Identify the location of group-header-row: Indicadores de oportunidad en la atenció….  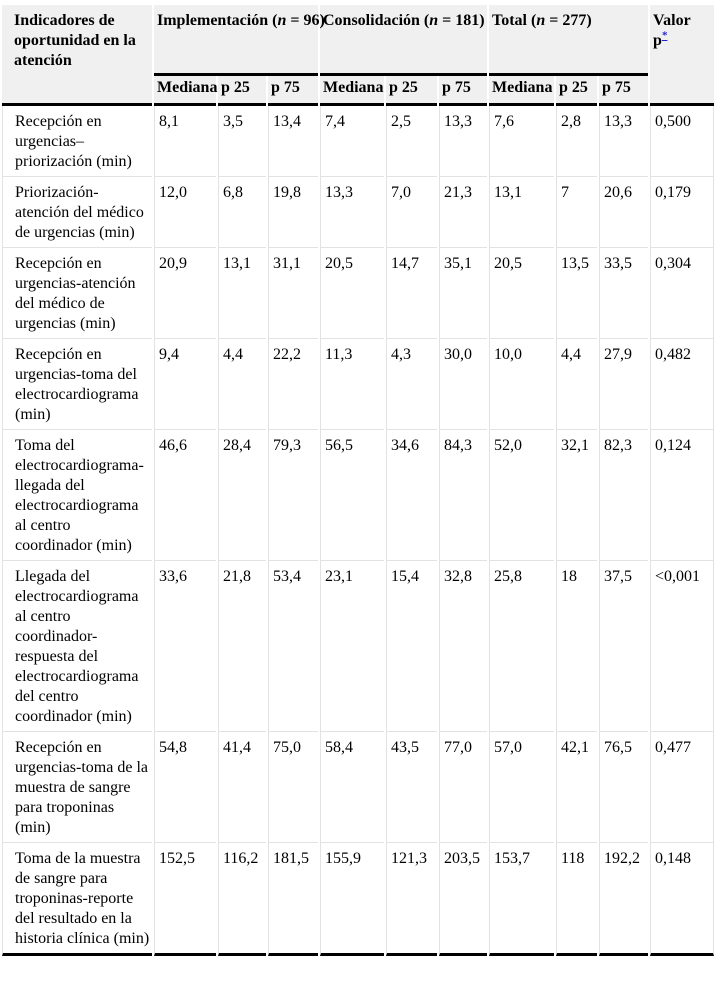
(358, 55).